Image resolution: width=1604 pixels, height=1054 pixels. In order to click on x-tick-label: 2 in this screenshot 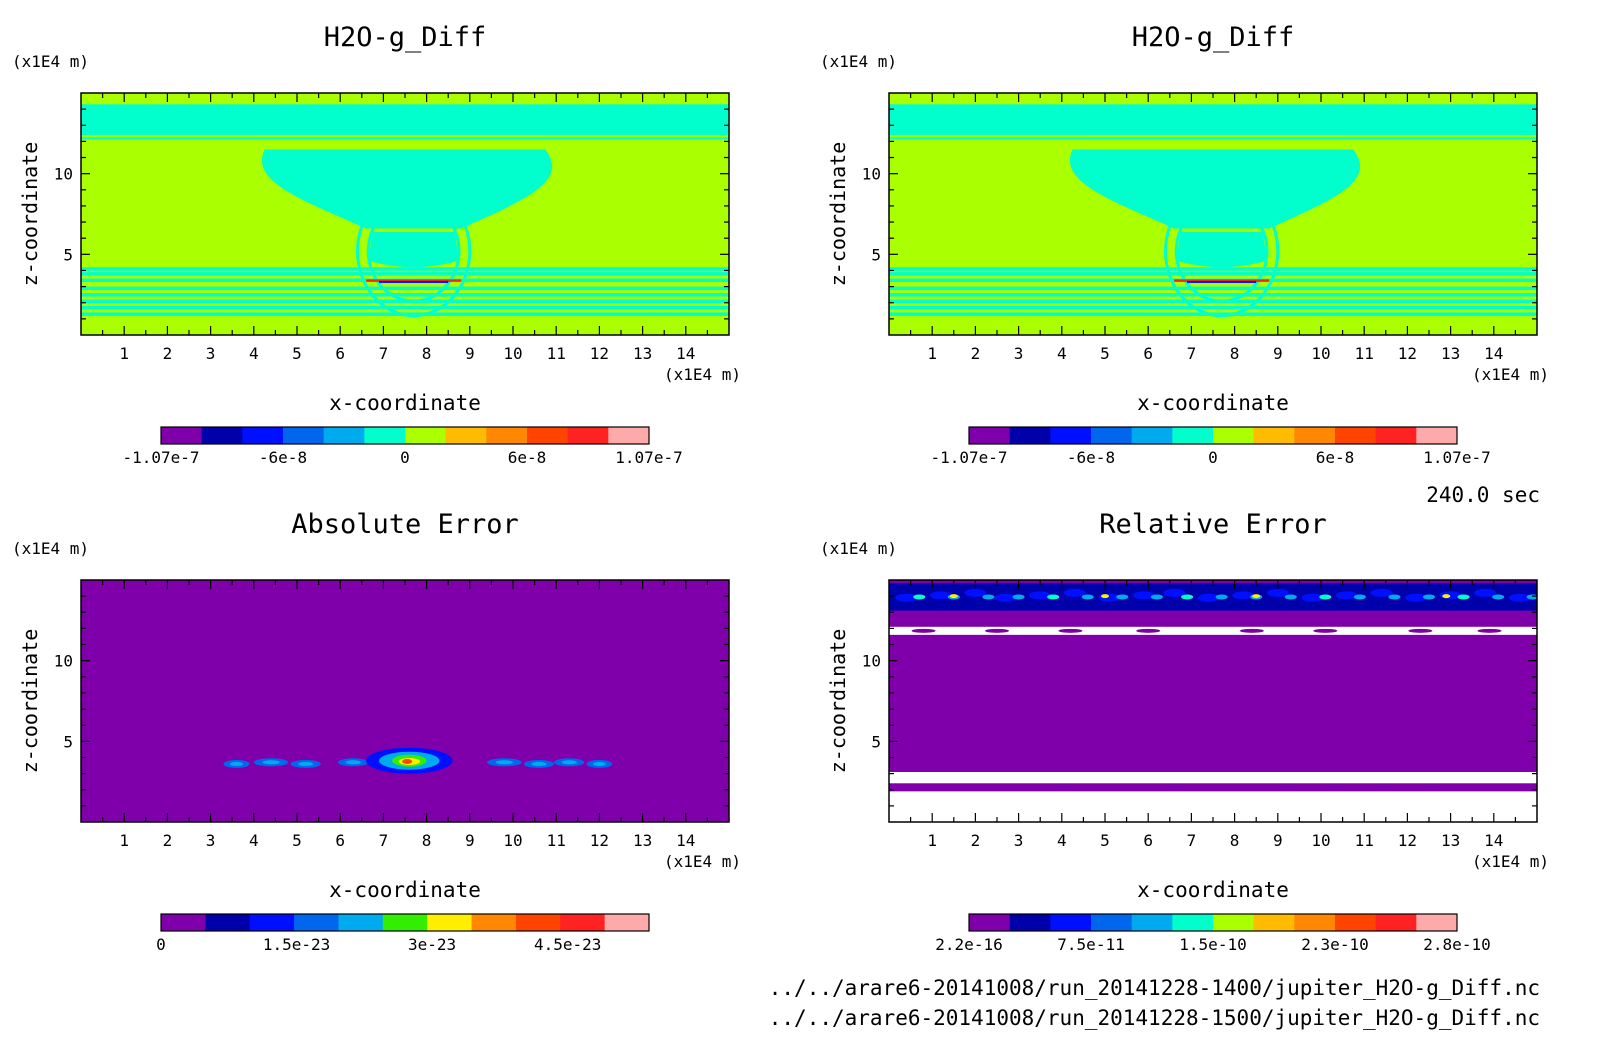, I will do `click(976, 840)`.